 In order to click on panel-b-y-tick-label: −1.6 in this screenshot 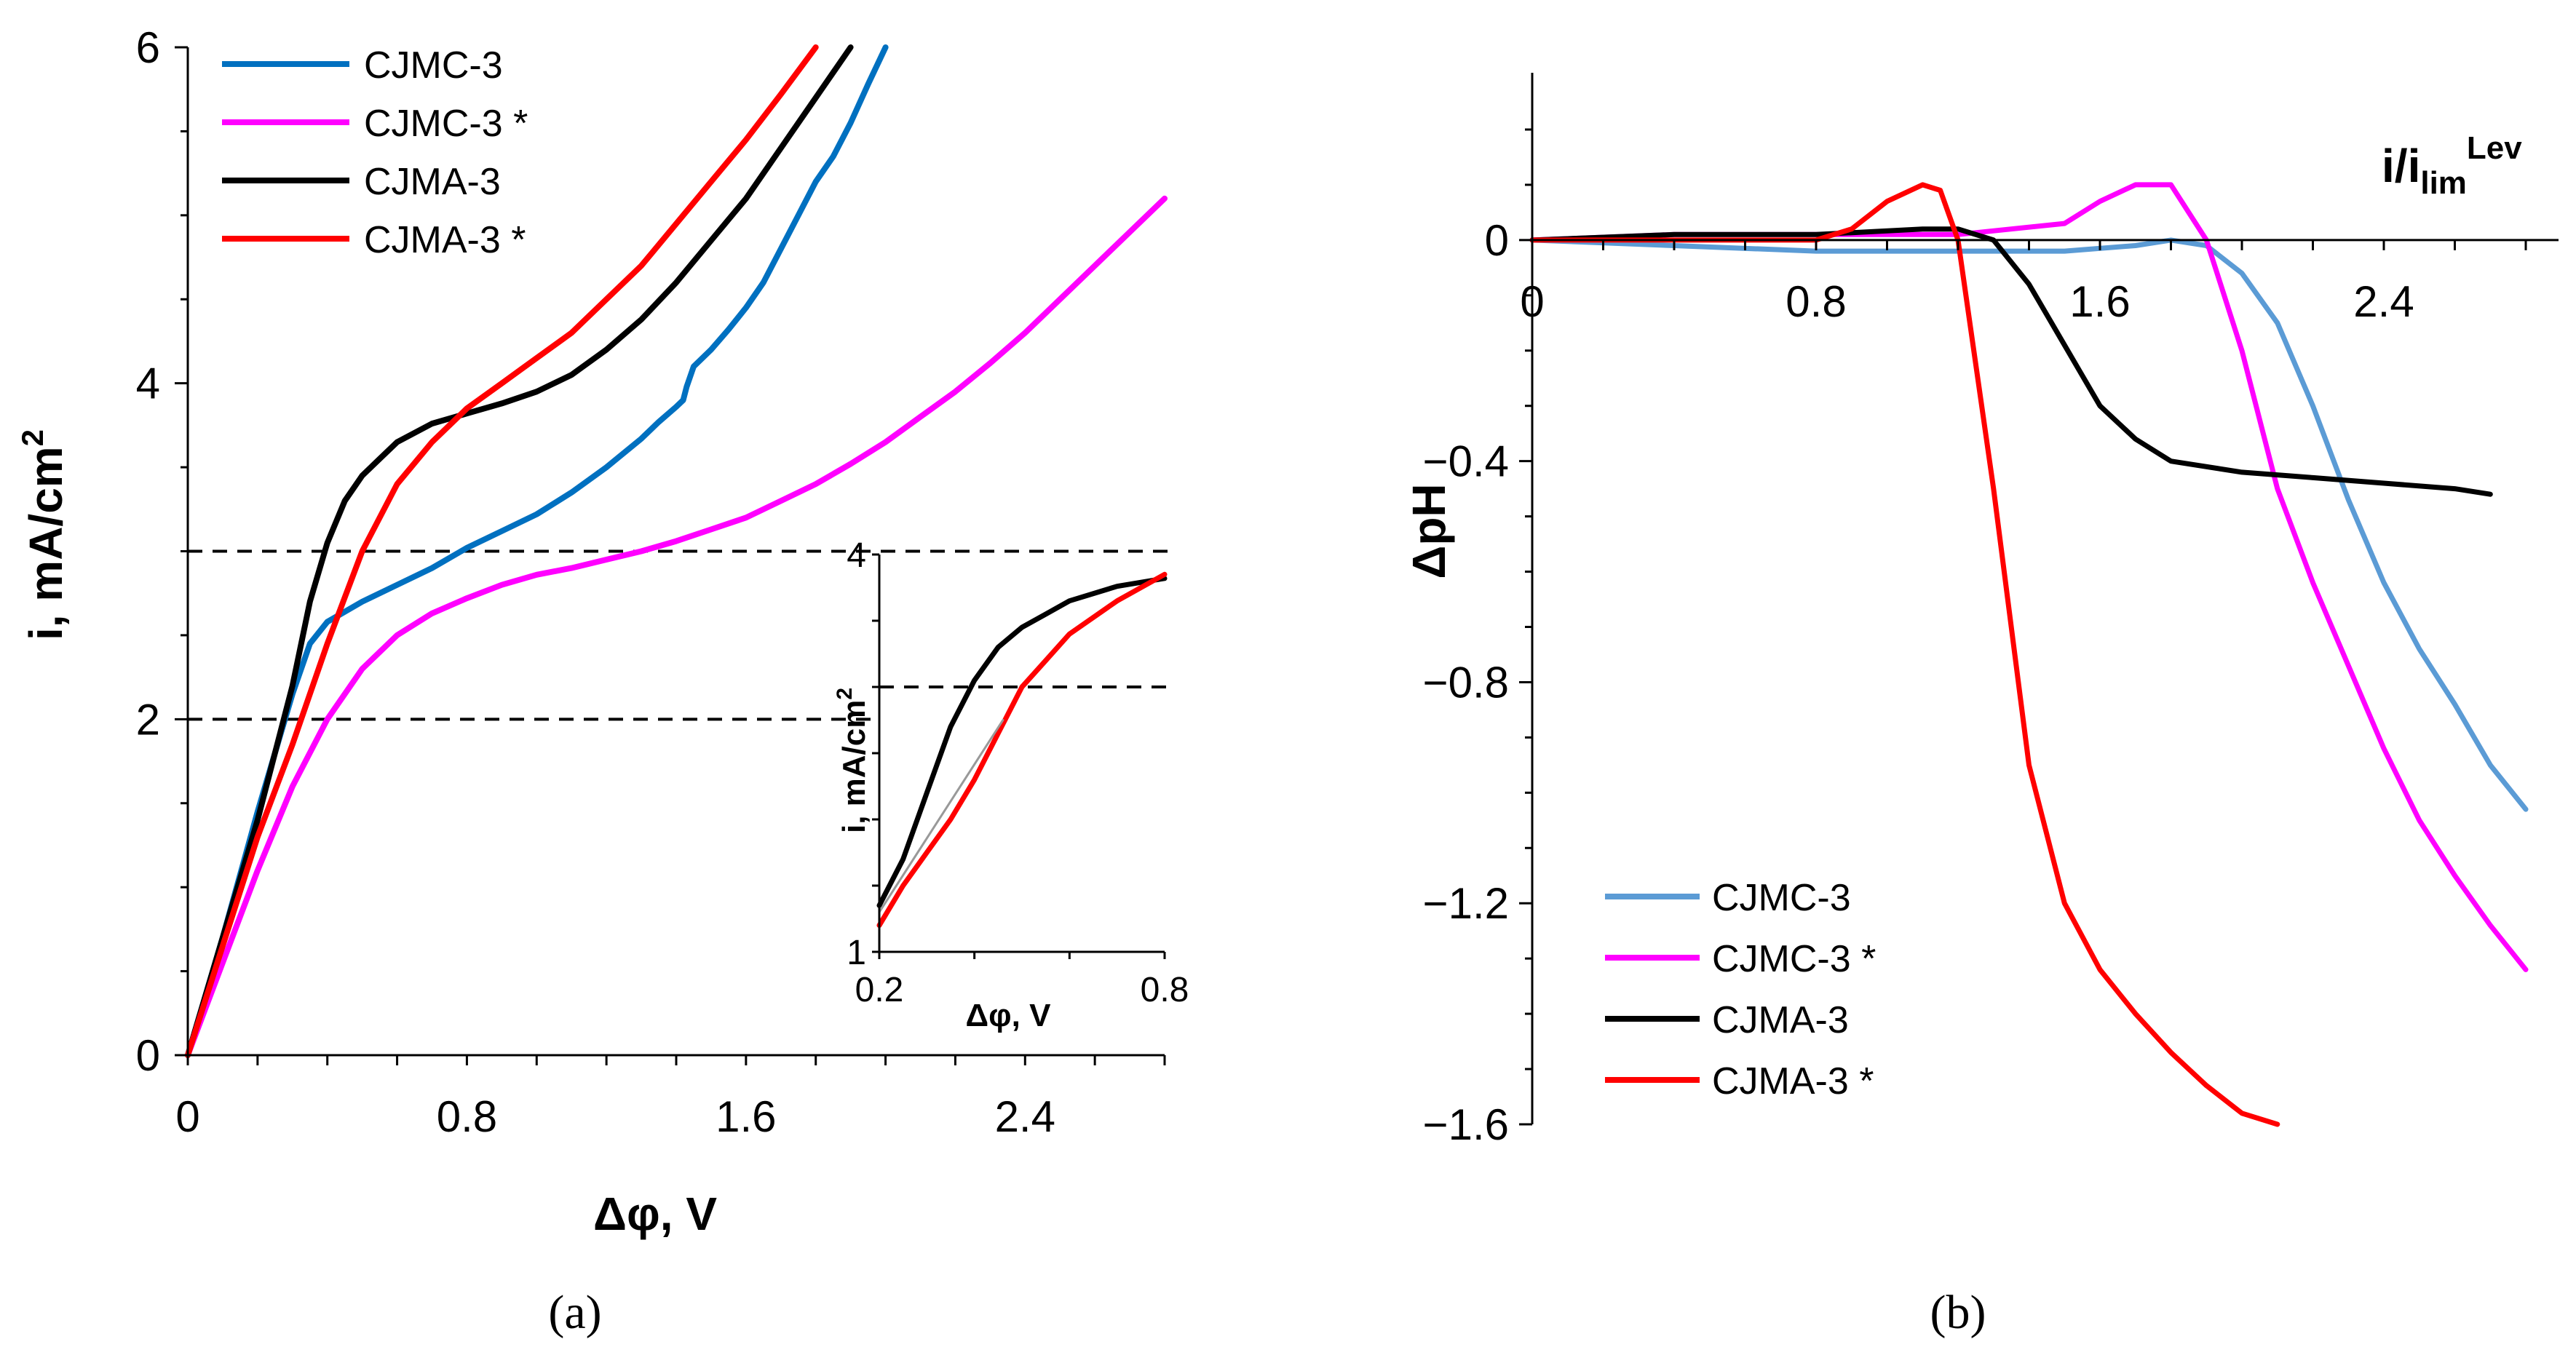, I will do `click(1466, 1124)`.